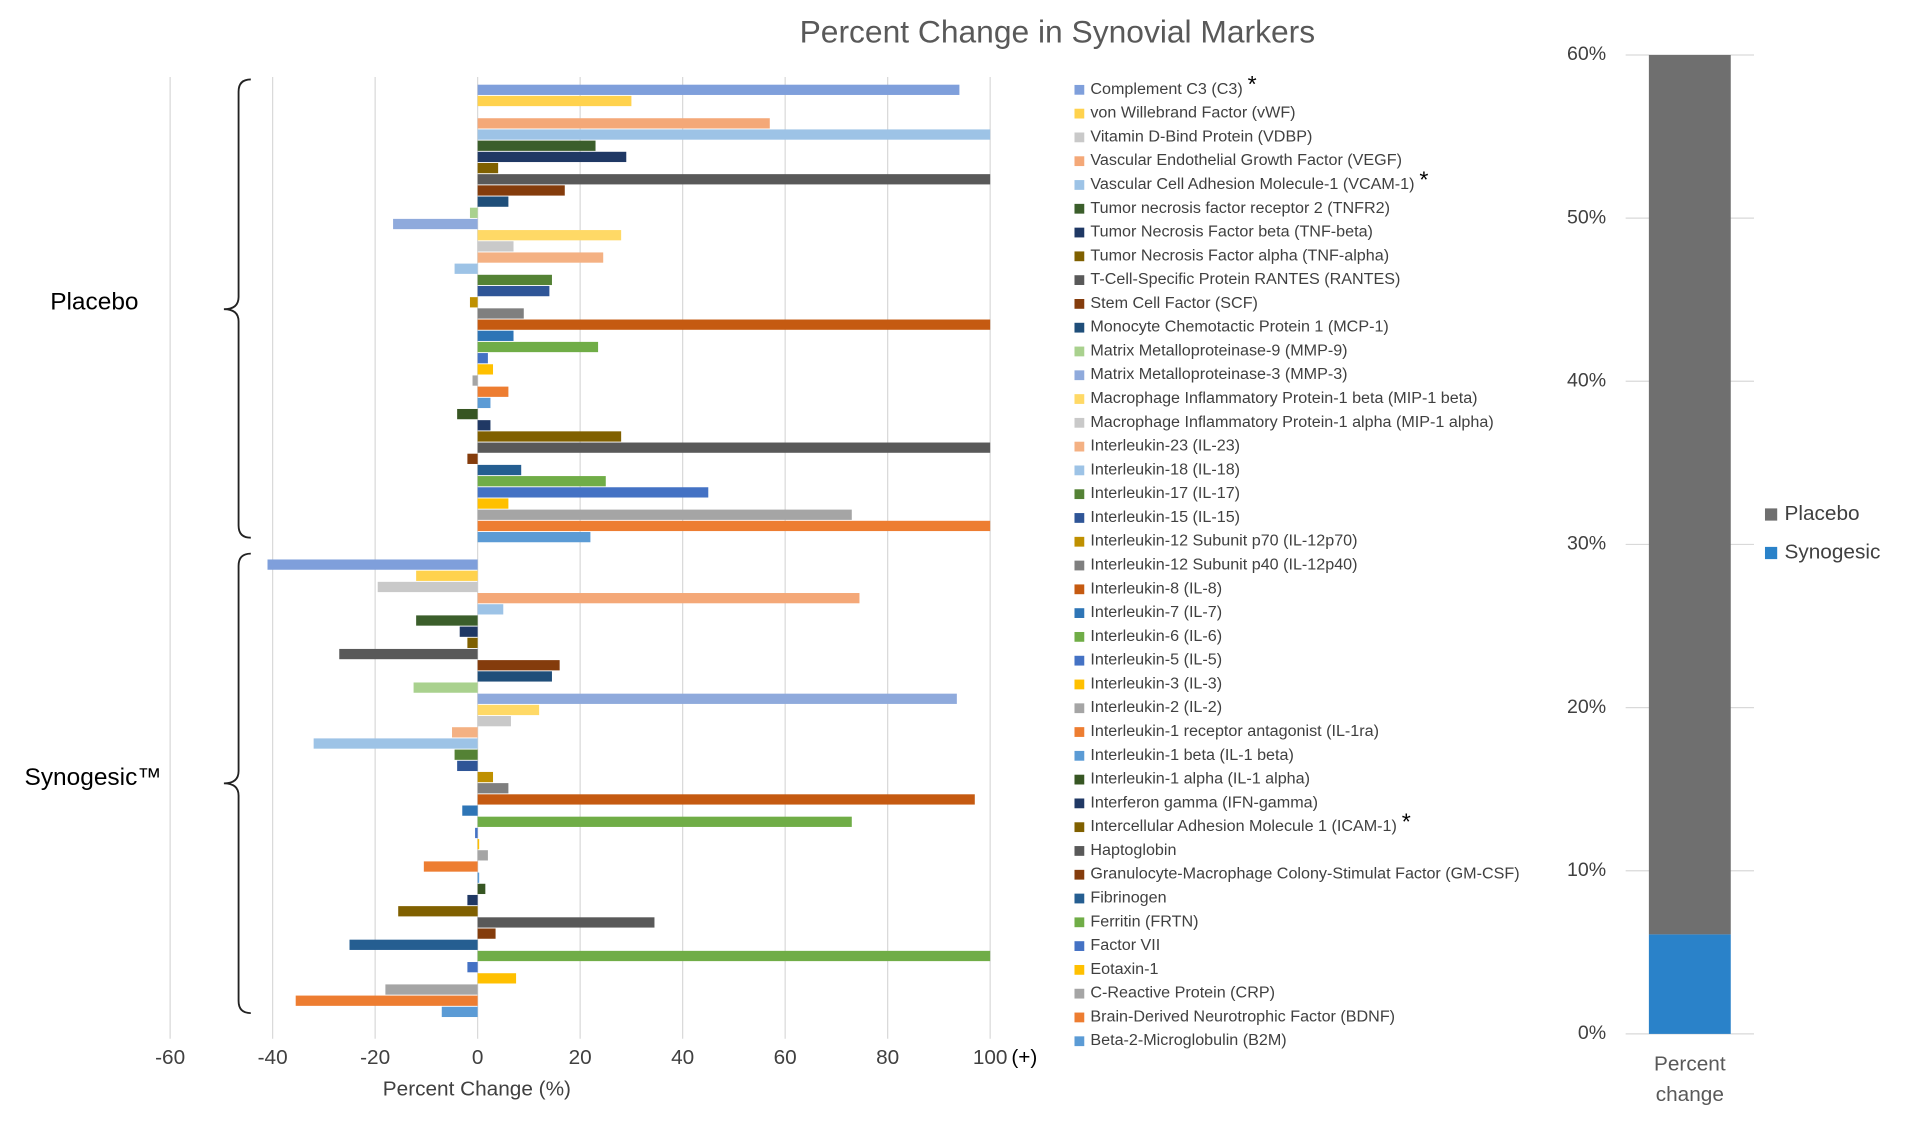  I want to click on x-tick-label-box: Percent change, so click(1690, 1079).